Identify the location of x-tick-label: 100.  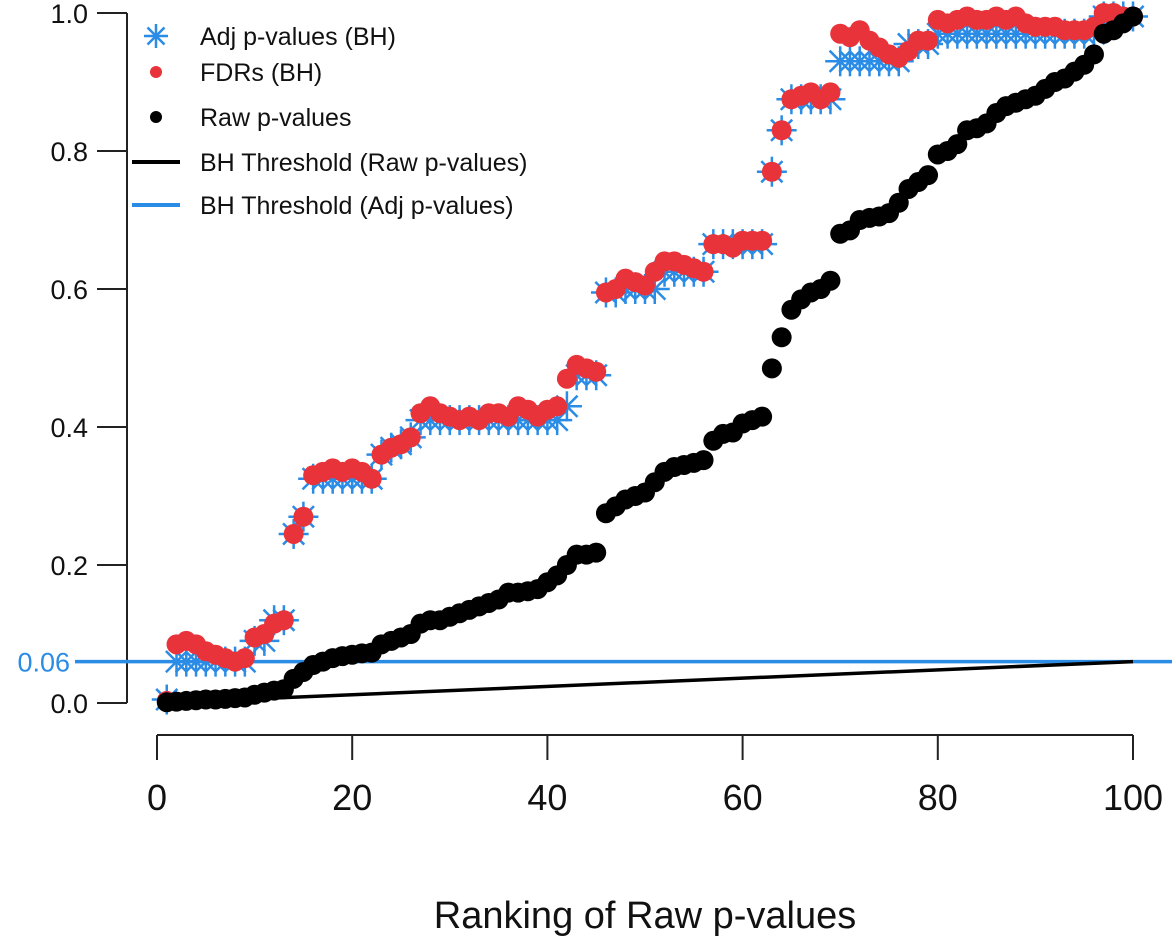
(1133, 797).